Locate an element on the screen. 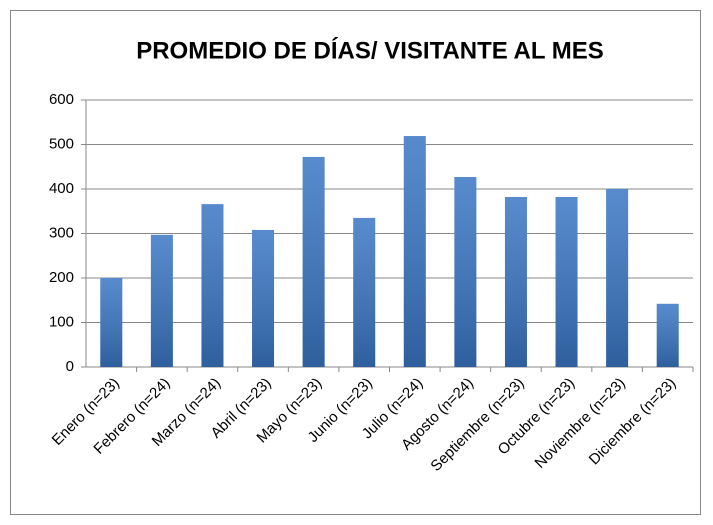  y-tick-label: 300 is located at coordinates (61, 232).